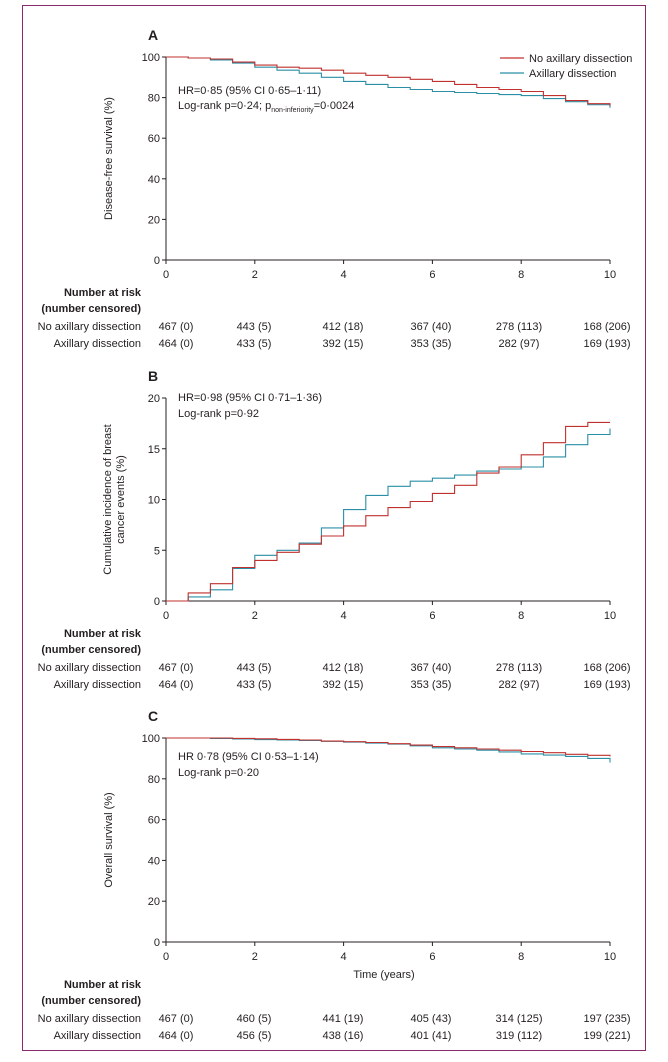  What do you see at coordinates (431, 685) in the screenshot?
I see `panel-b-risk-value: 353 (35)` at bounding box center [431, 685].